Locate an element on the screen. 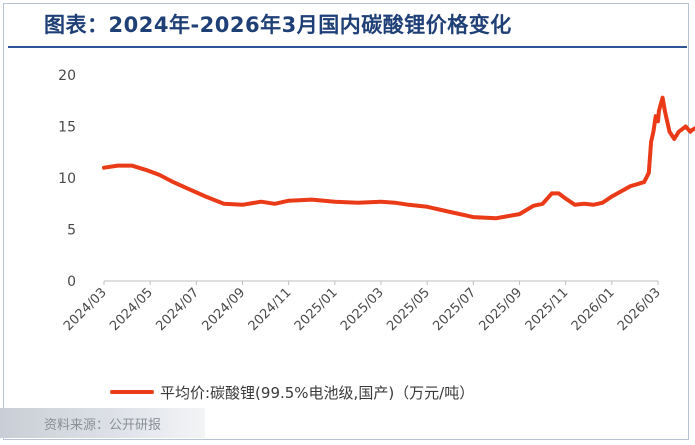 This screenshot has width=695, height=445. legend-swatch is located at coordinates (132, 392).